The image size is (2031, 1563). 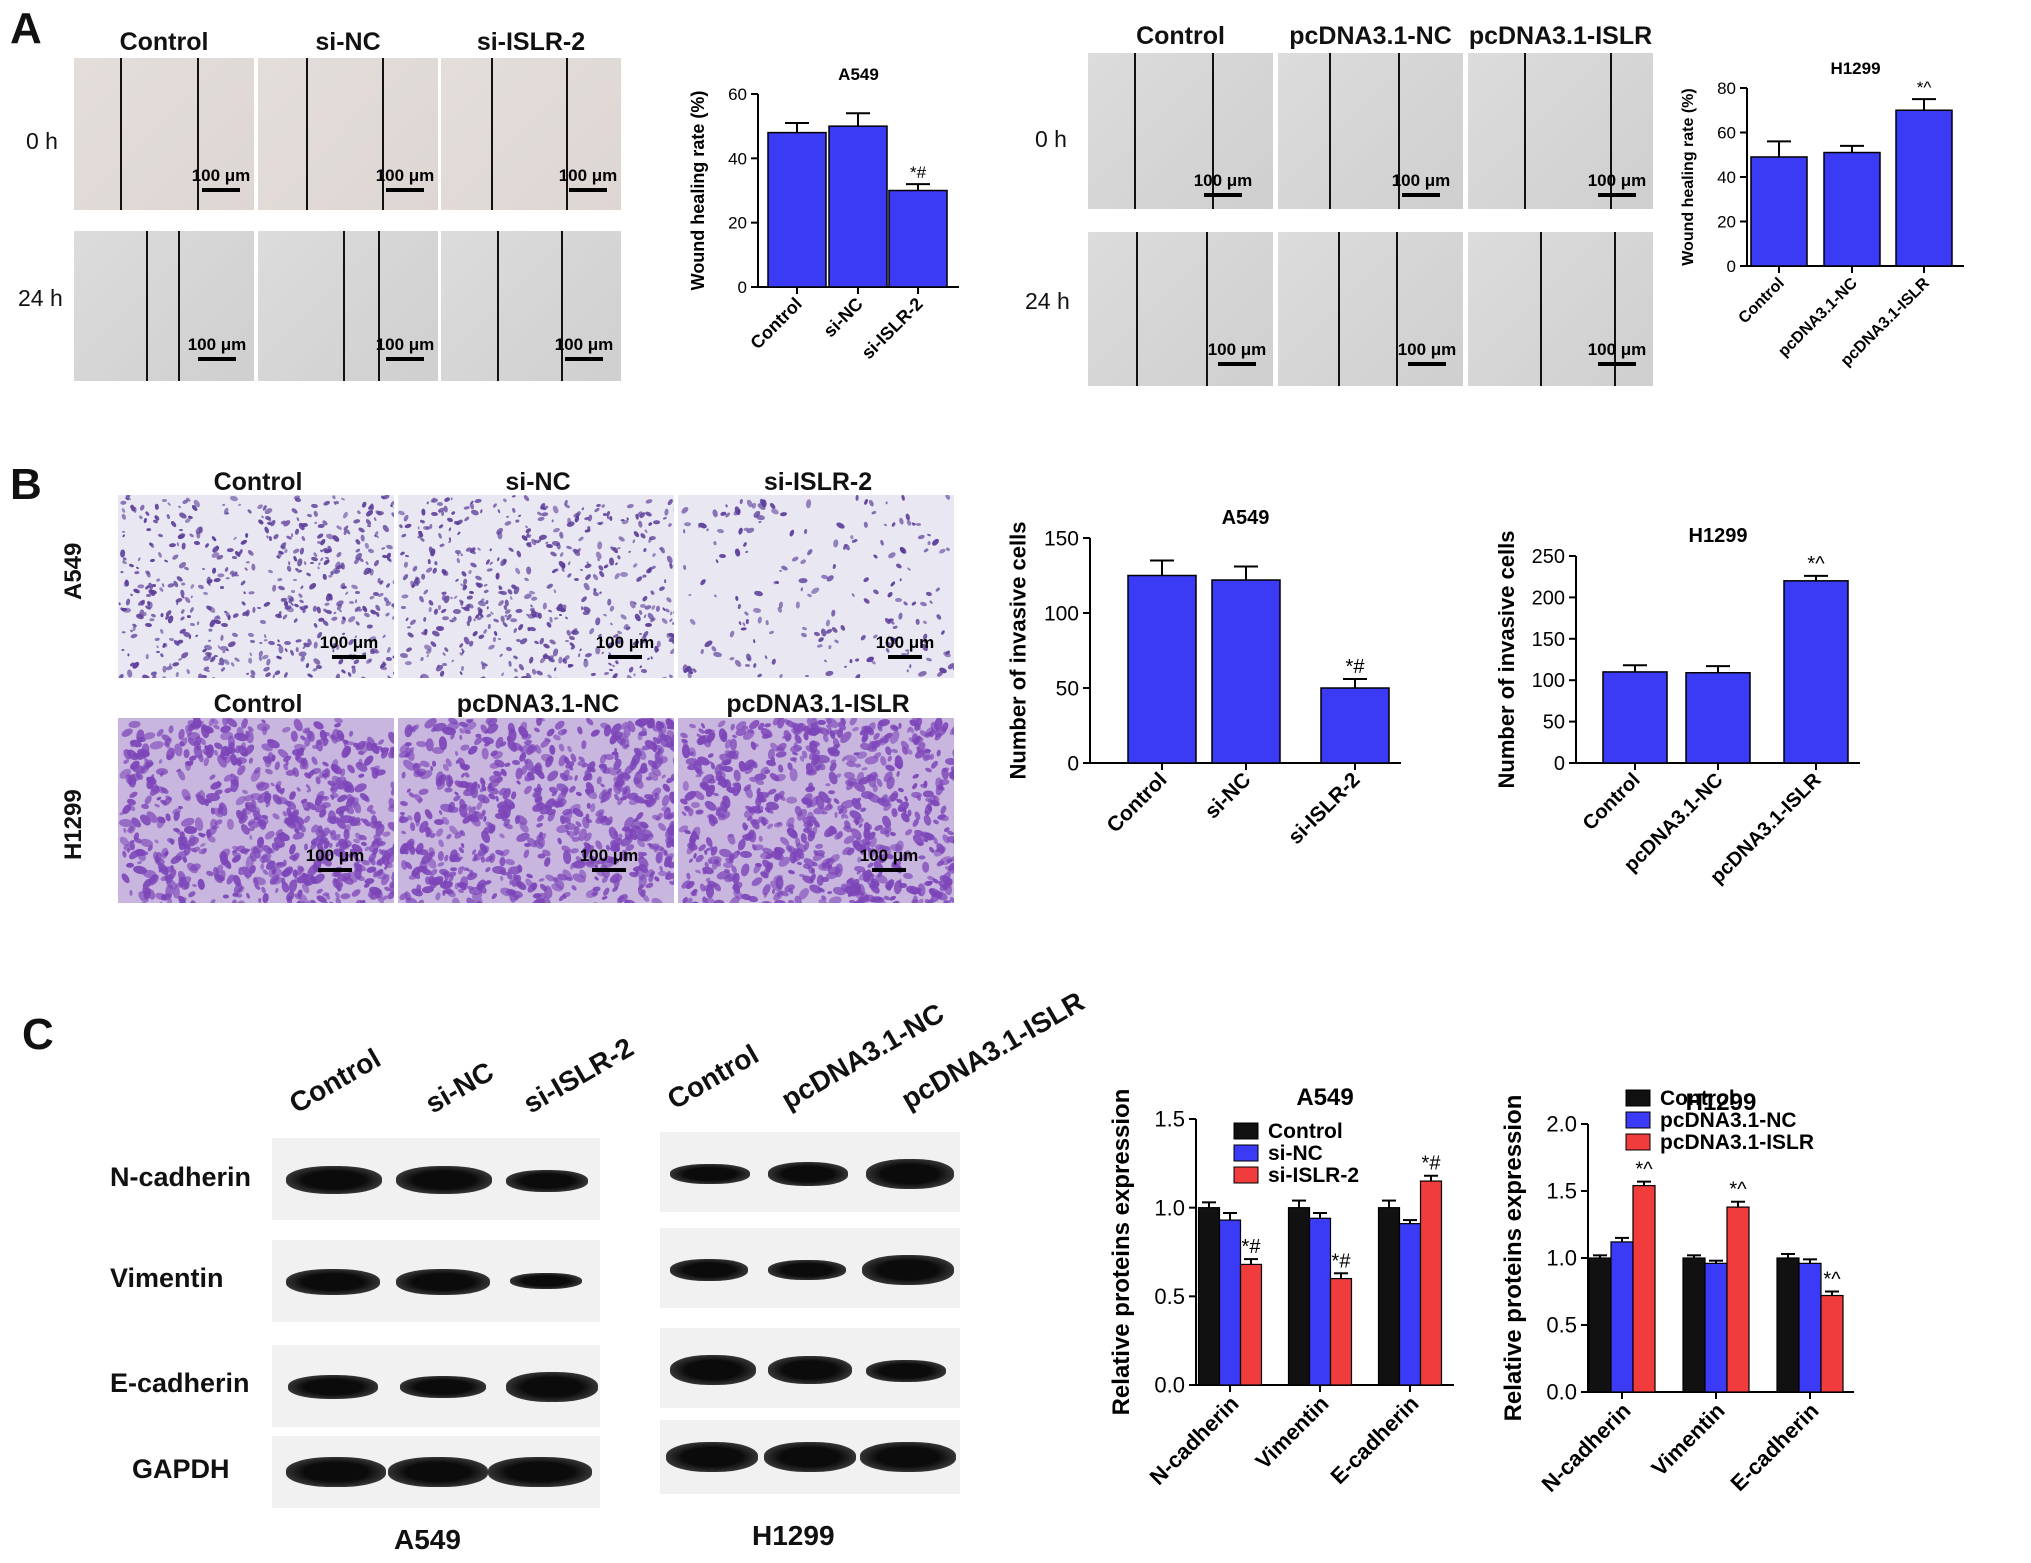 I want to click on x-tick-label: N-cadherin, so click(x=1586, y=1447).